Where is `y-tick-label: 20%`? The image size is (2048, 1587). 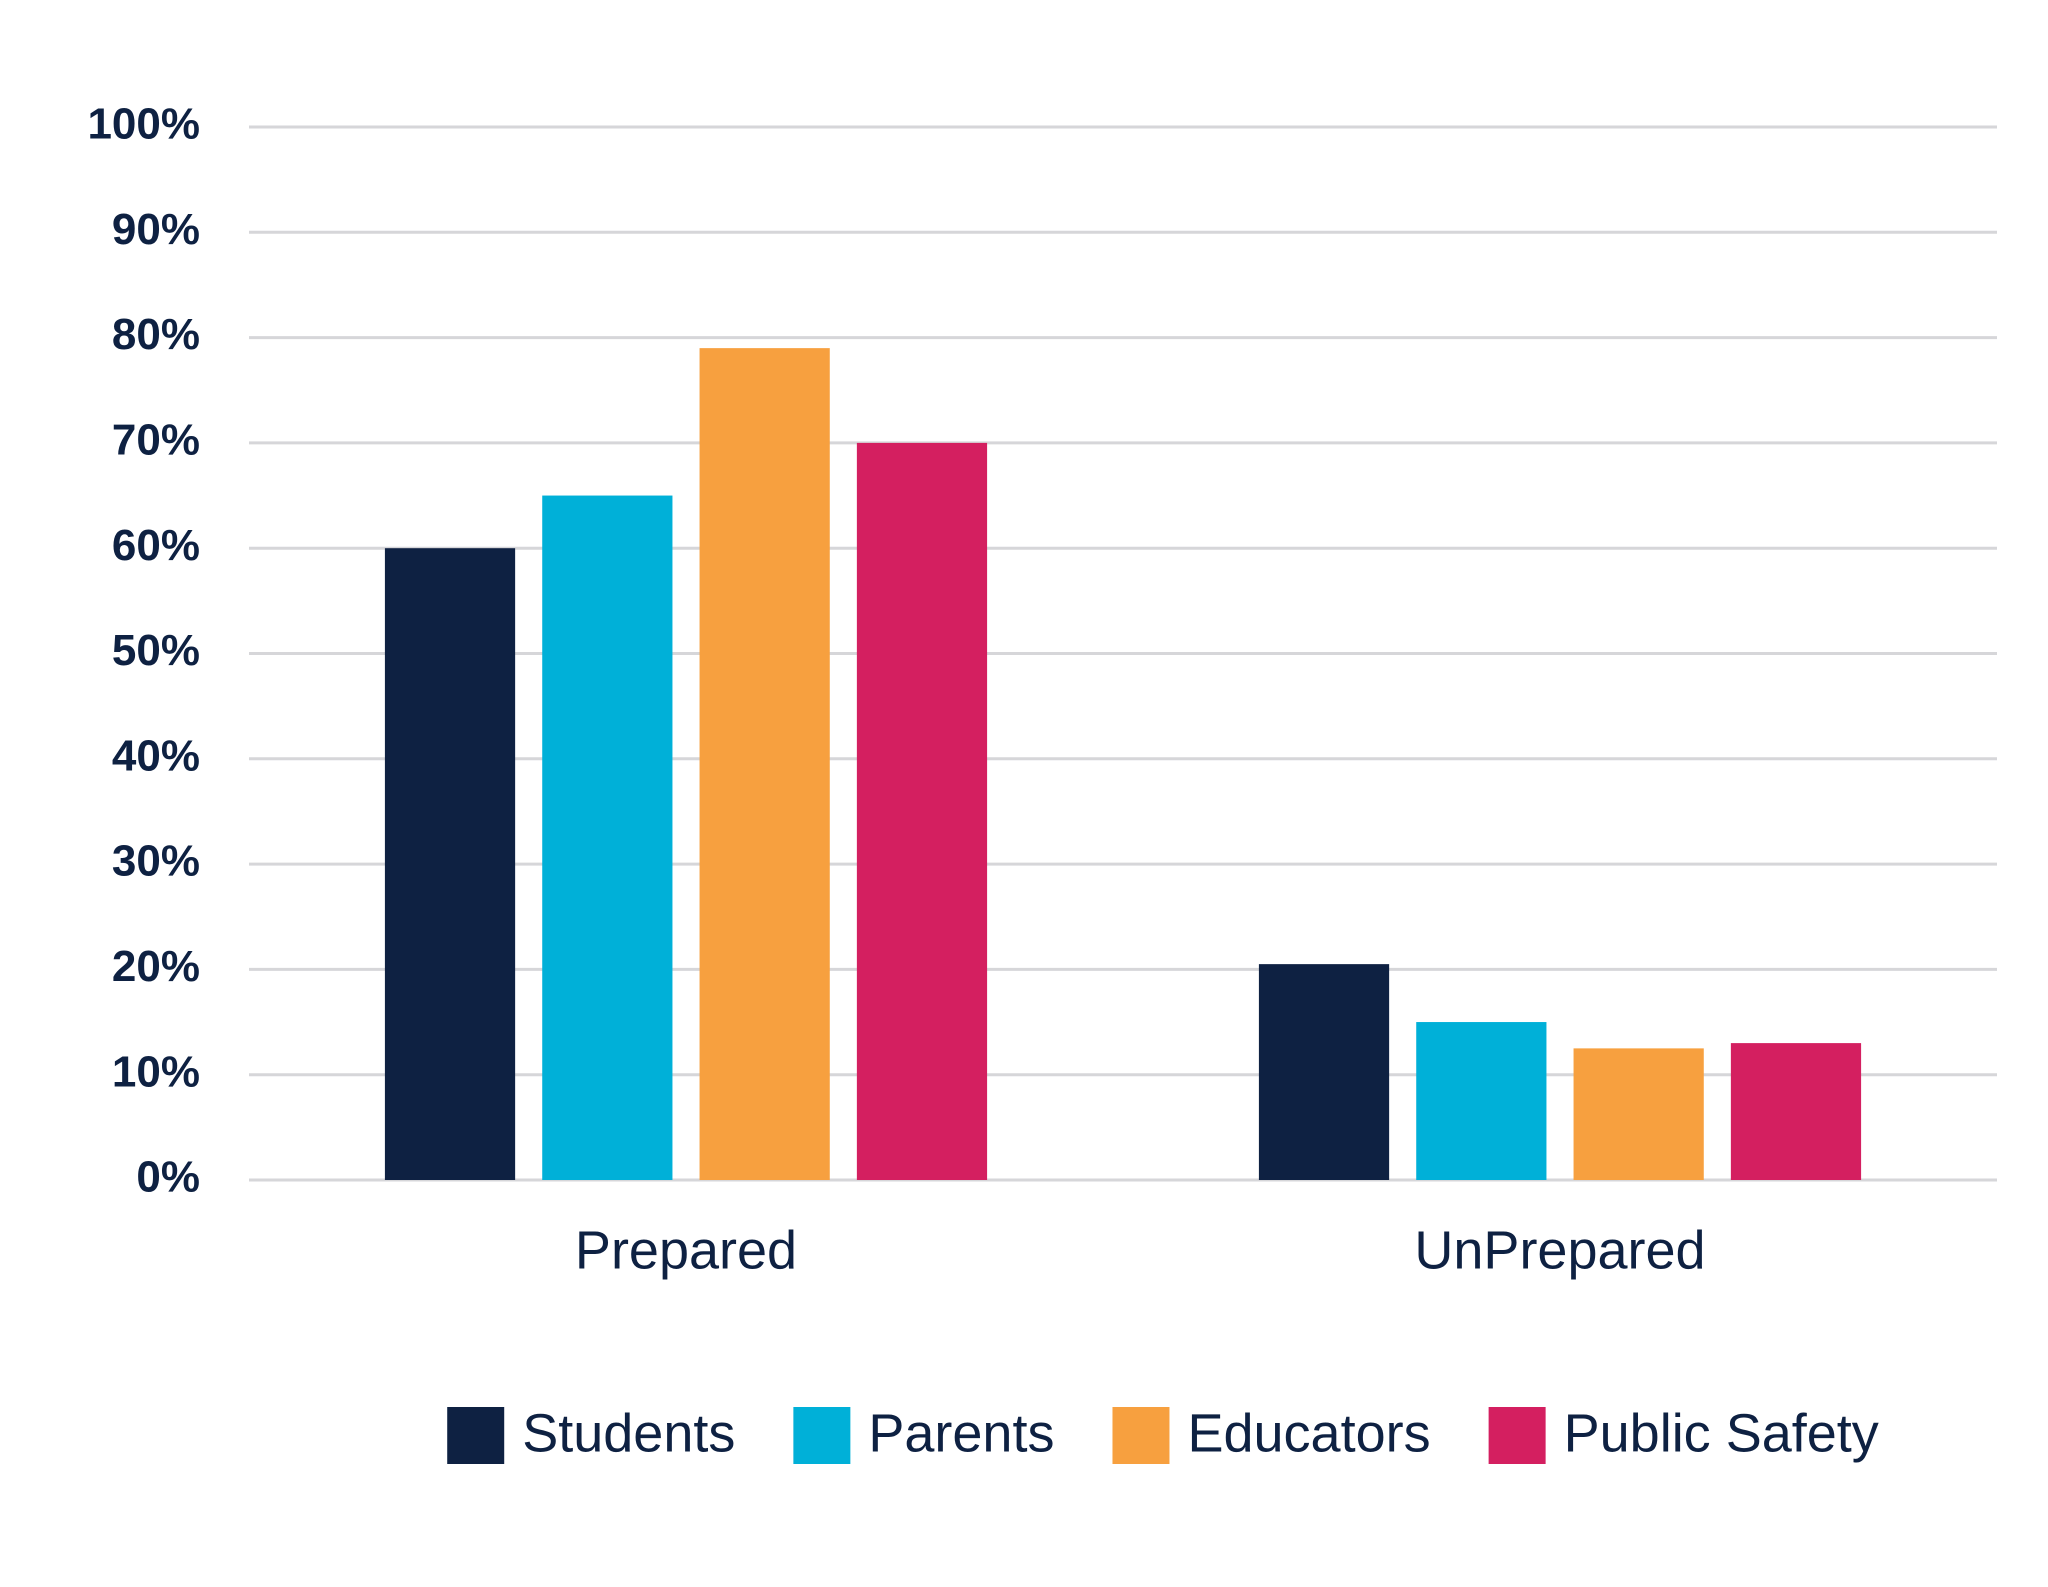
y-tick-label: 20% is located at coordinates (156, 966).